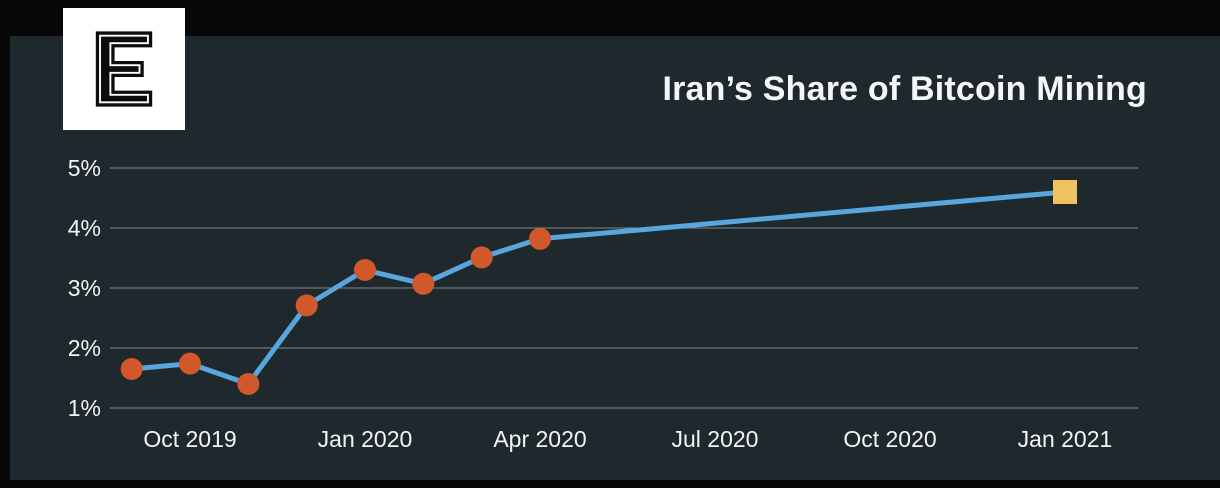 The image size is (1220, 488). What do you see at coordinates (84, 228) in the screenshot?
I see `y-tick-label: 4%` at bounding box center [84, 228].